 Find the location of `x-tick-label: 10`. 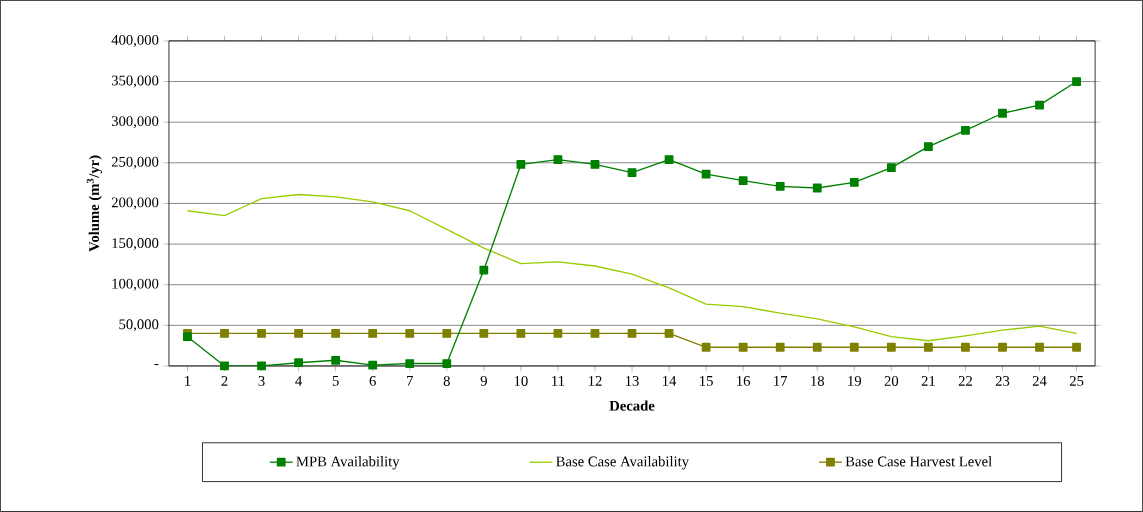

x-tick-label: 10 is located at coordinates (521, 381).